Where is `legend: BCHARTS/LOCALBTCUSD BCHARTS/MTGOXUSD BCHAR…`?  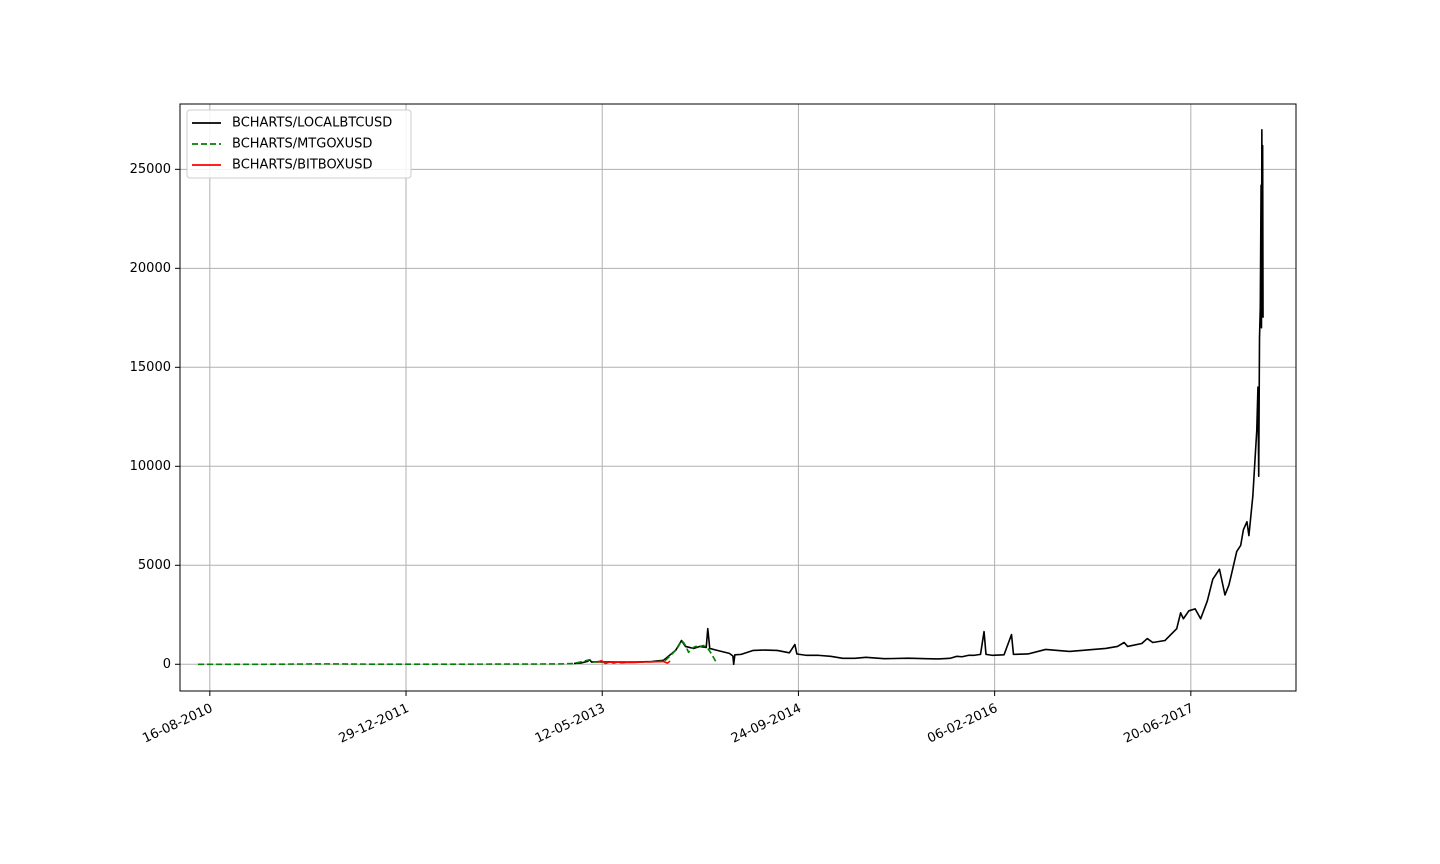 legend: BCHARTS/LOCALBTCUSD BCHARTS/MTGOXUSD BCHAR… is located at coordinates (299, 144).